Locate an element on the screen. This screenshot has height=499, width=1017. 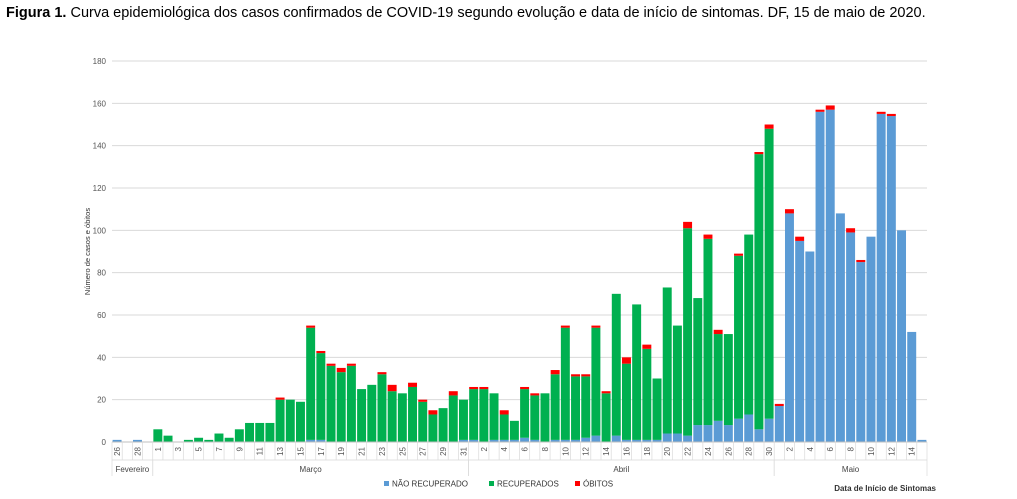
month-label: Fevereiro is located at coordinates (132, 469).